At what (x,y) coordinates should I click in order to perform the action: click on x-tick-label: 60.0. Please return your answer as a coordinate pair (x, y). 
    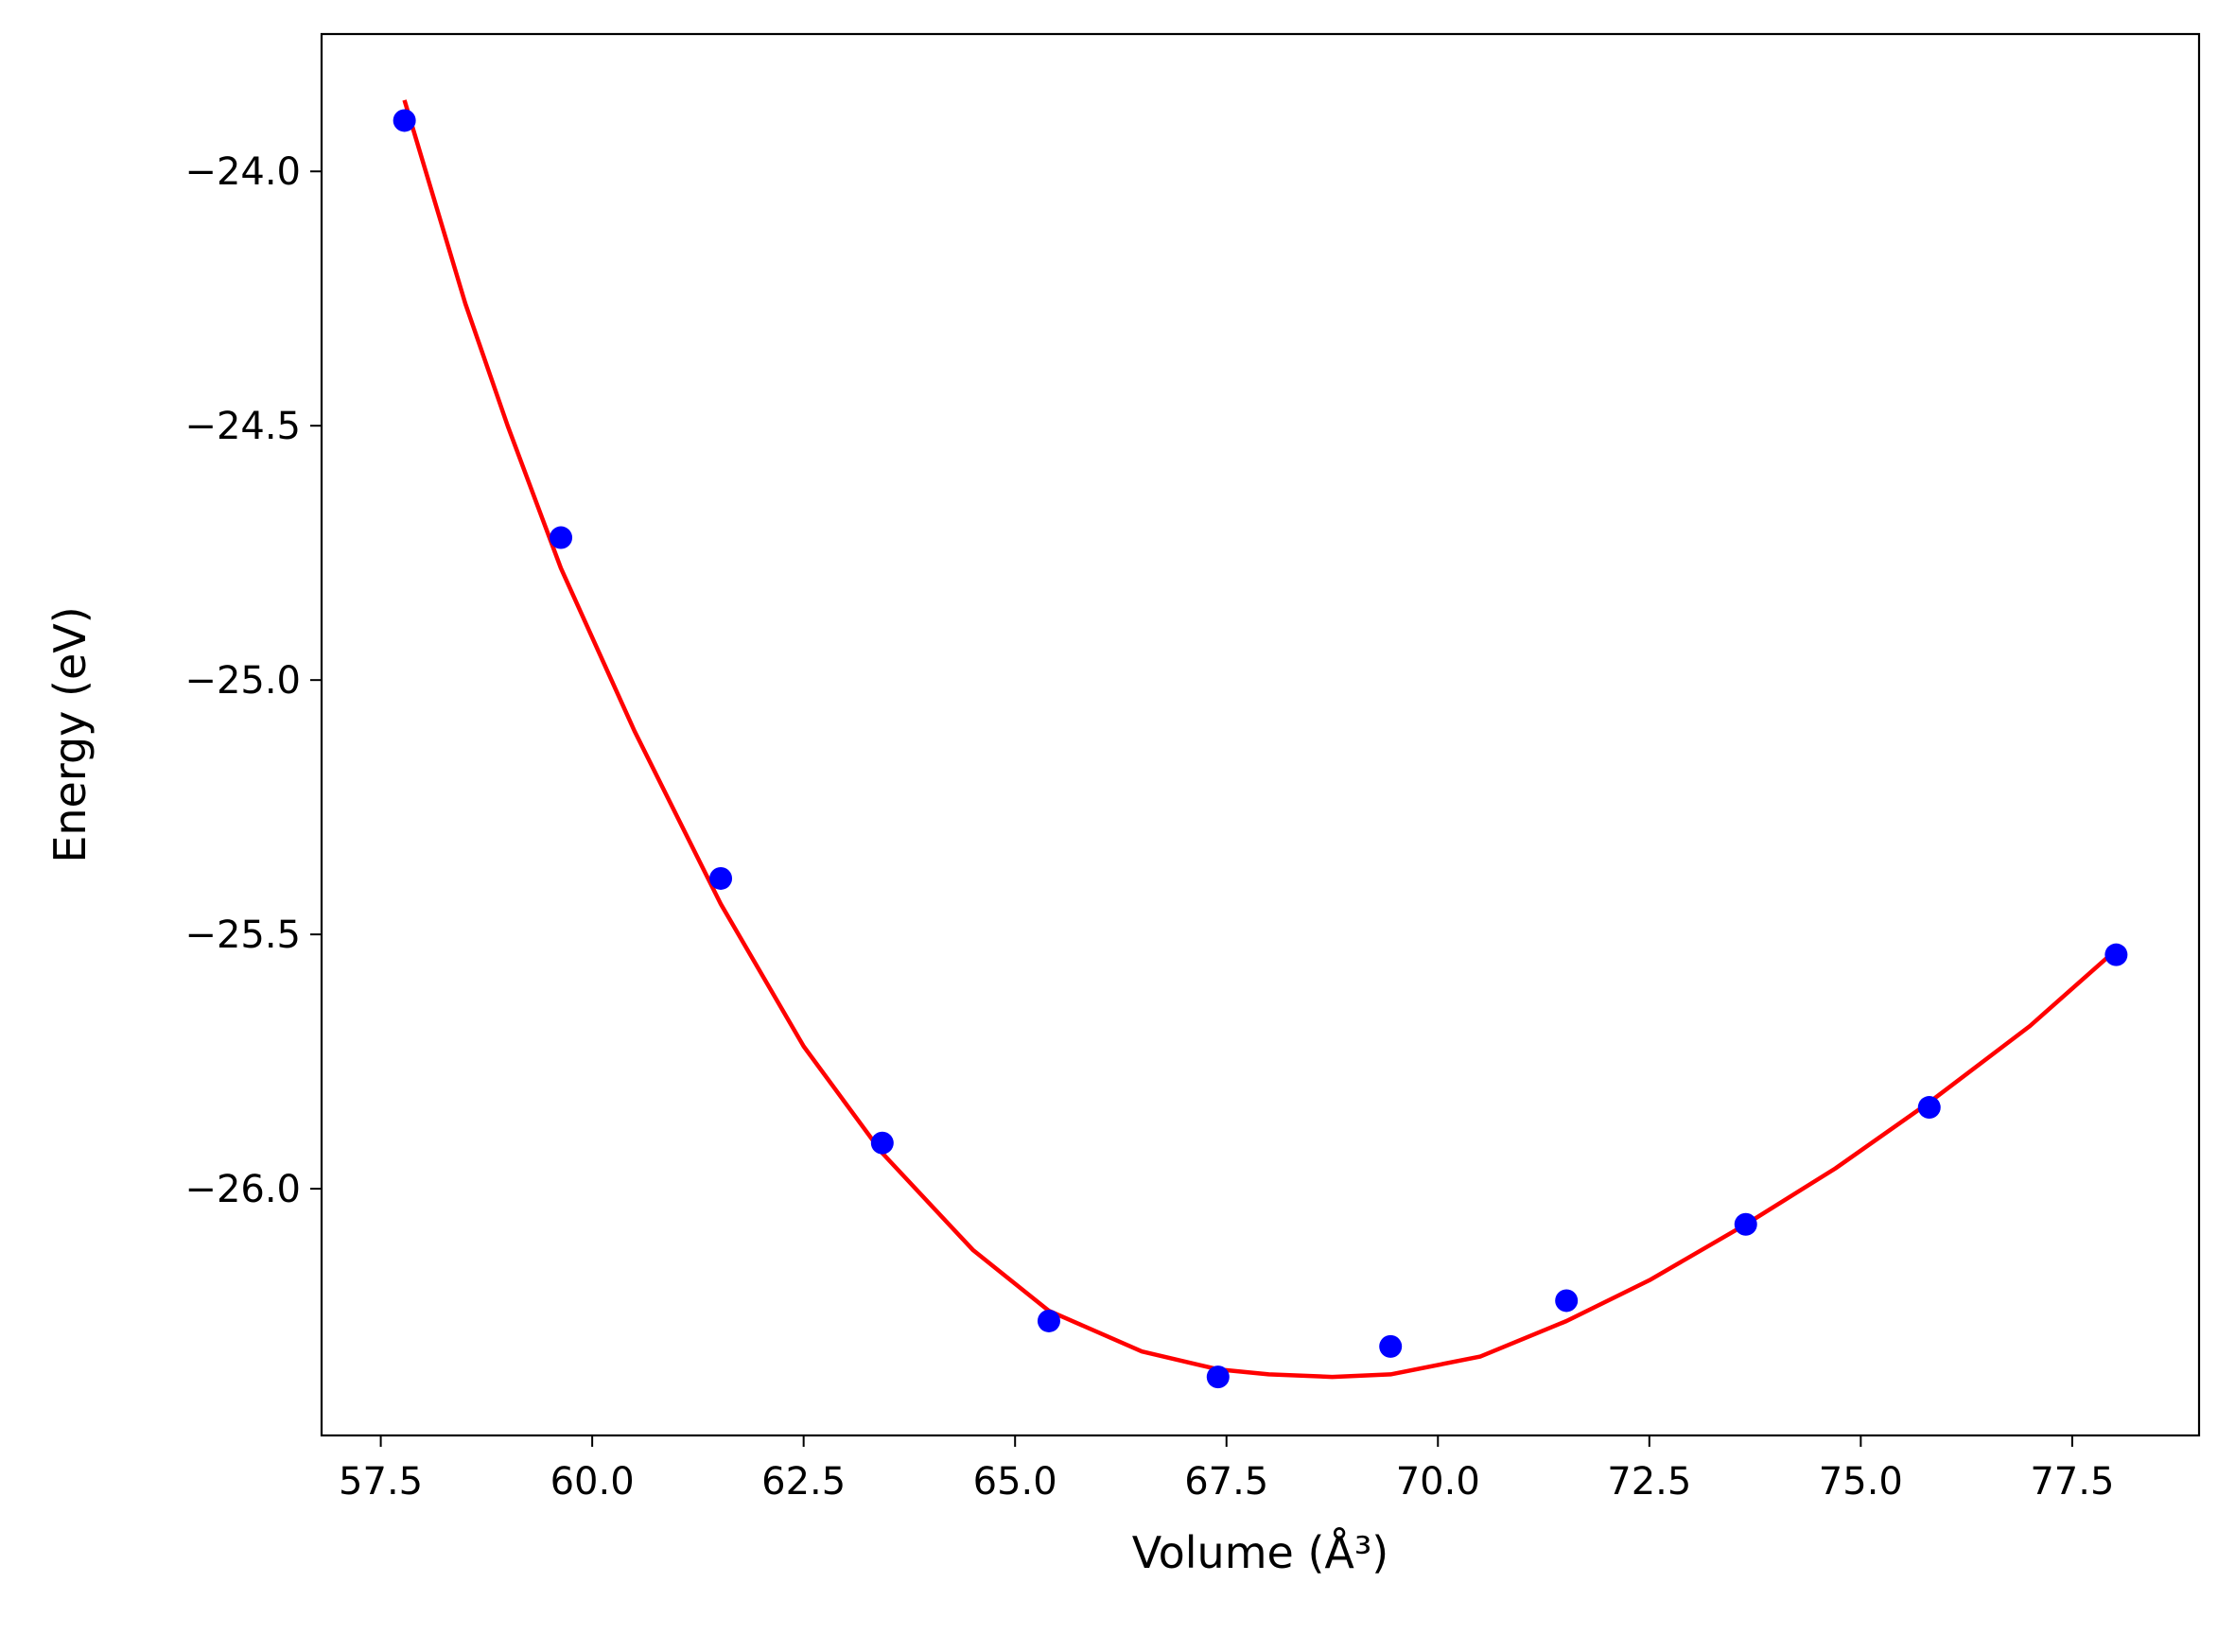
    Looking at the image, I should click on (592, 1482).